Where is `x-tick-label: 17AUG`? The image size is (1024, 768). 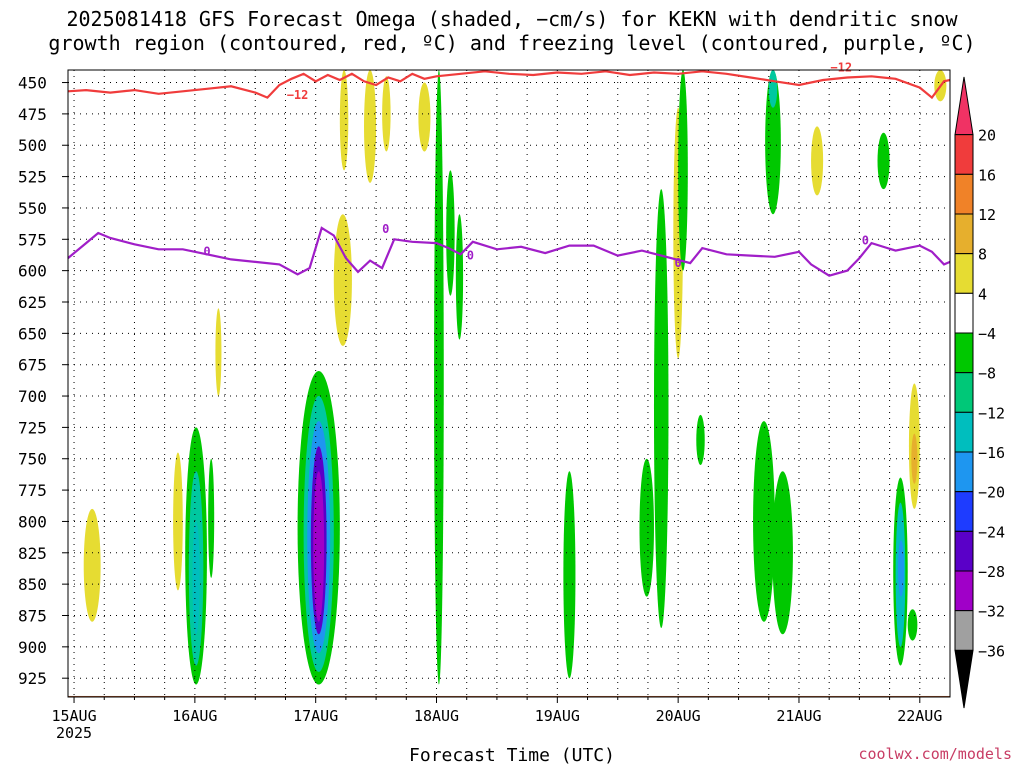
x-tick-label: 17AUG is located at coordinates (315, 716).